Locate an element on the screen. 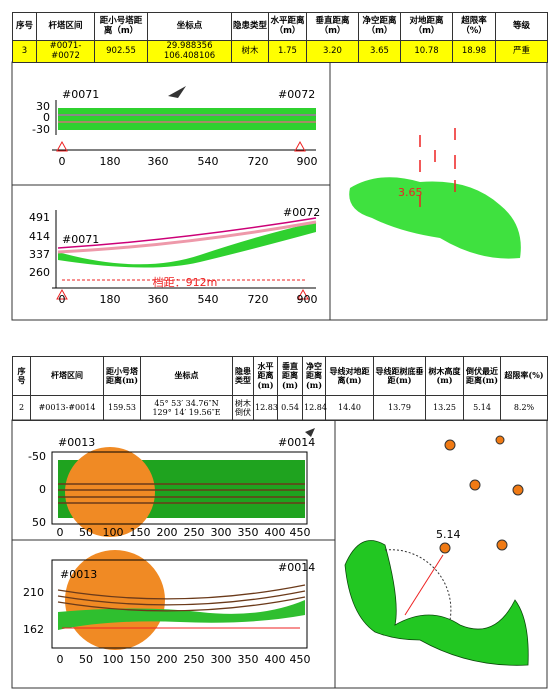 The width and height of the screenshot is (559, 696). cell: 13.79 is located at coordinates (399, 408).